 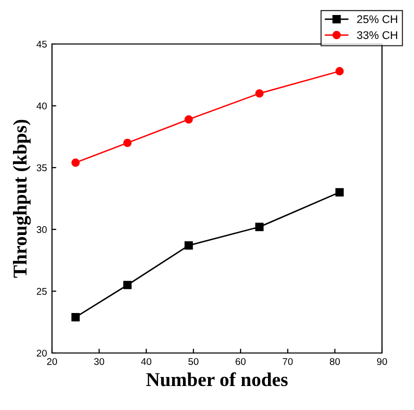 What do you see at coordinates (41, 230) in the screenshot?
I see `y-tick-label: 30` at bounding box center [41, 230].